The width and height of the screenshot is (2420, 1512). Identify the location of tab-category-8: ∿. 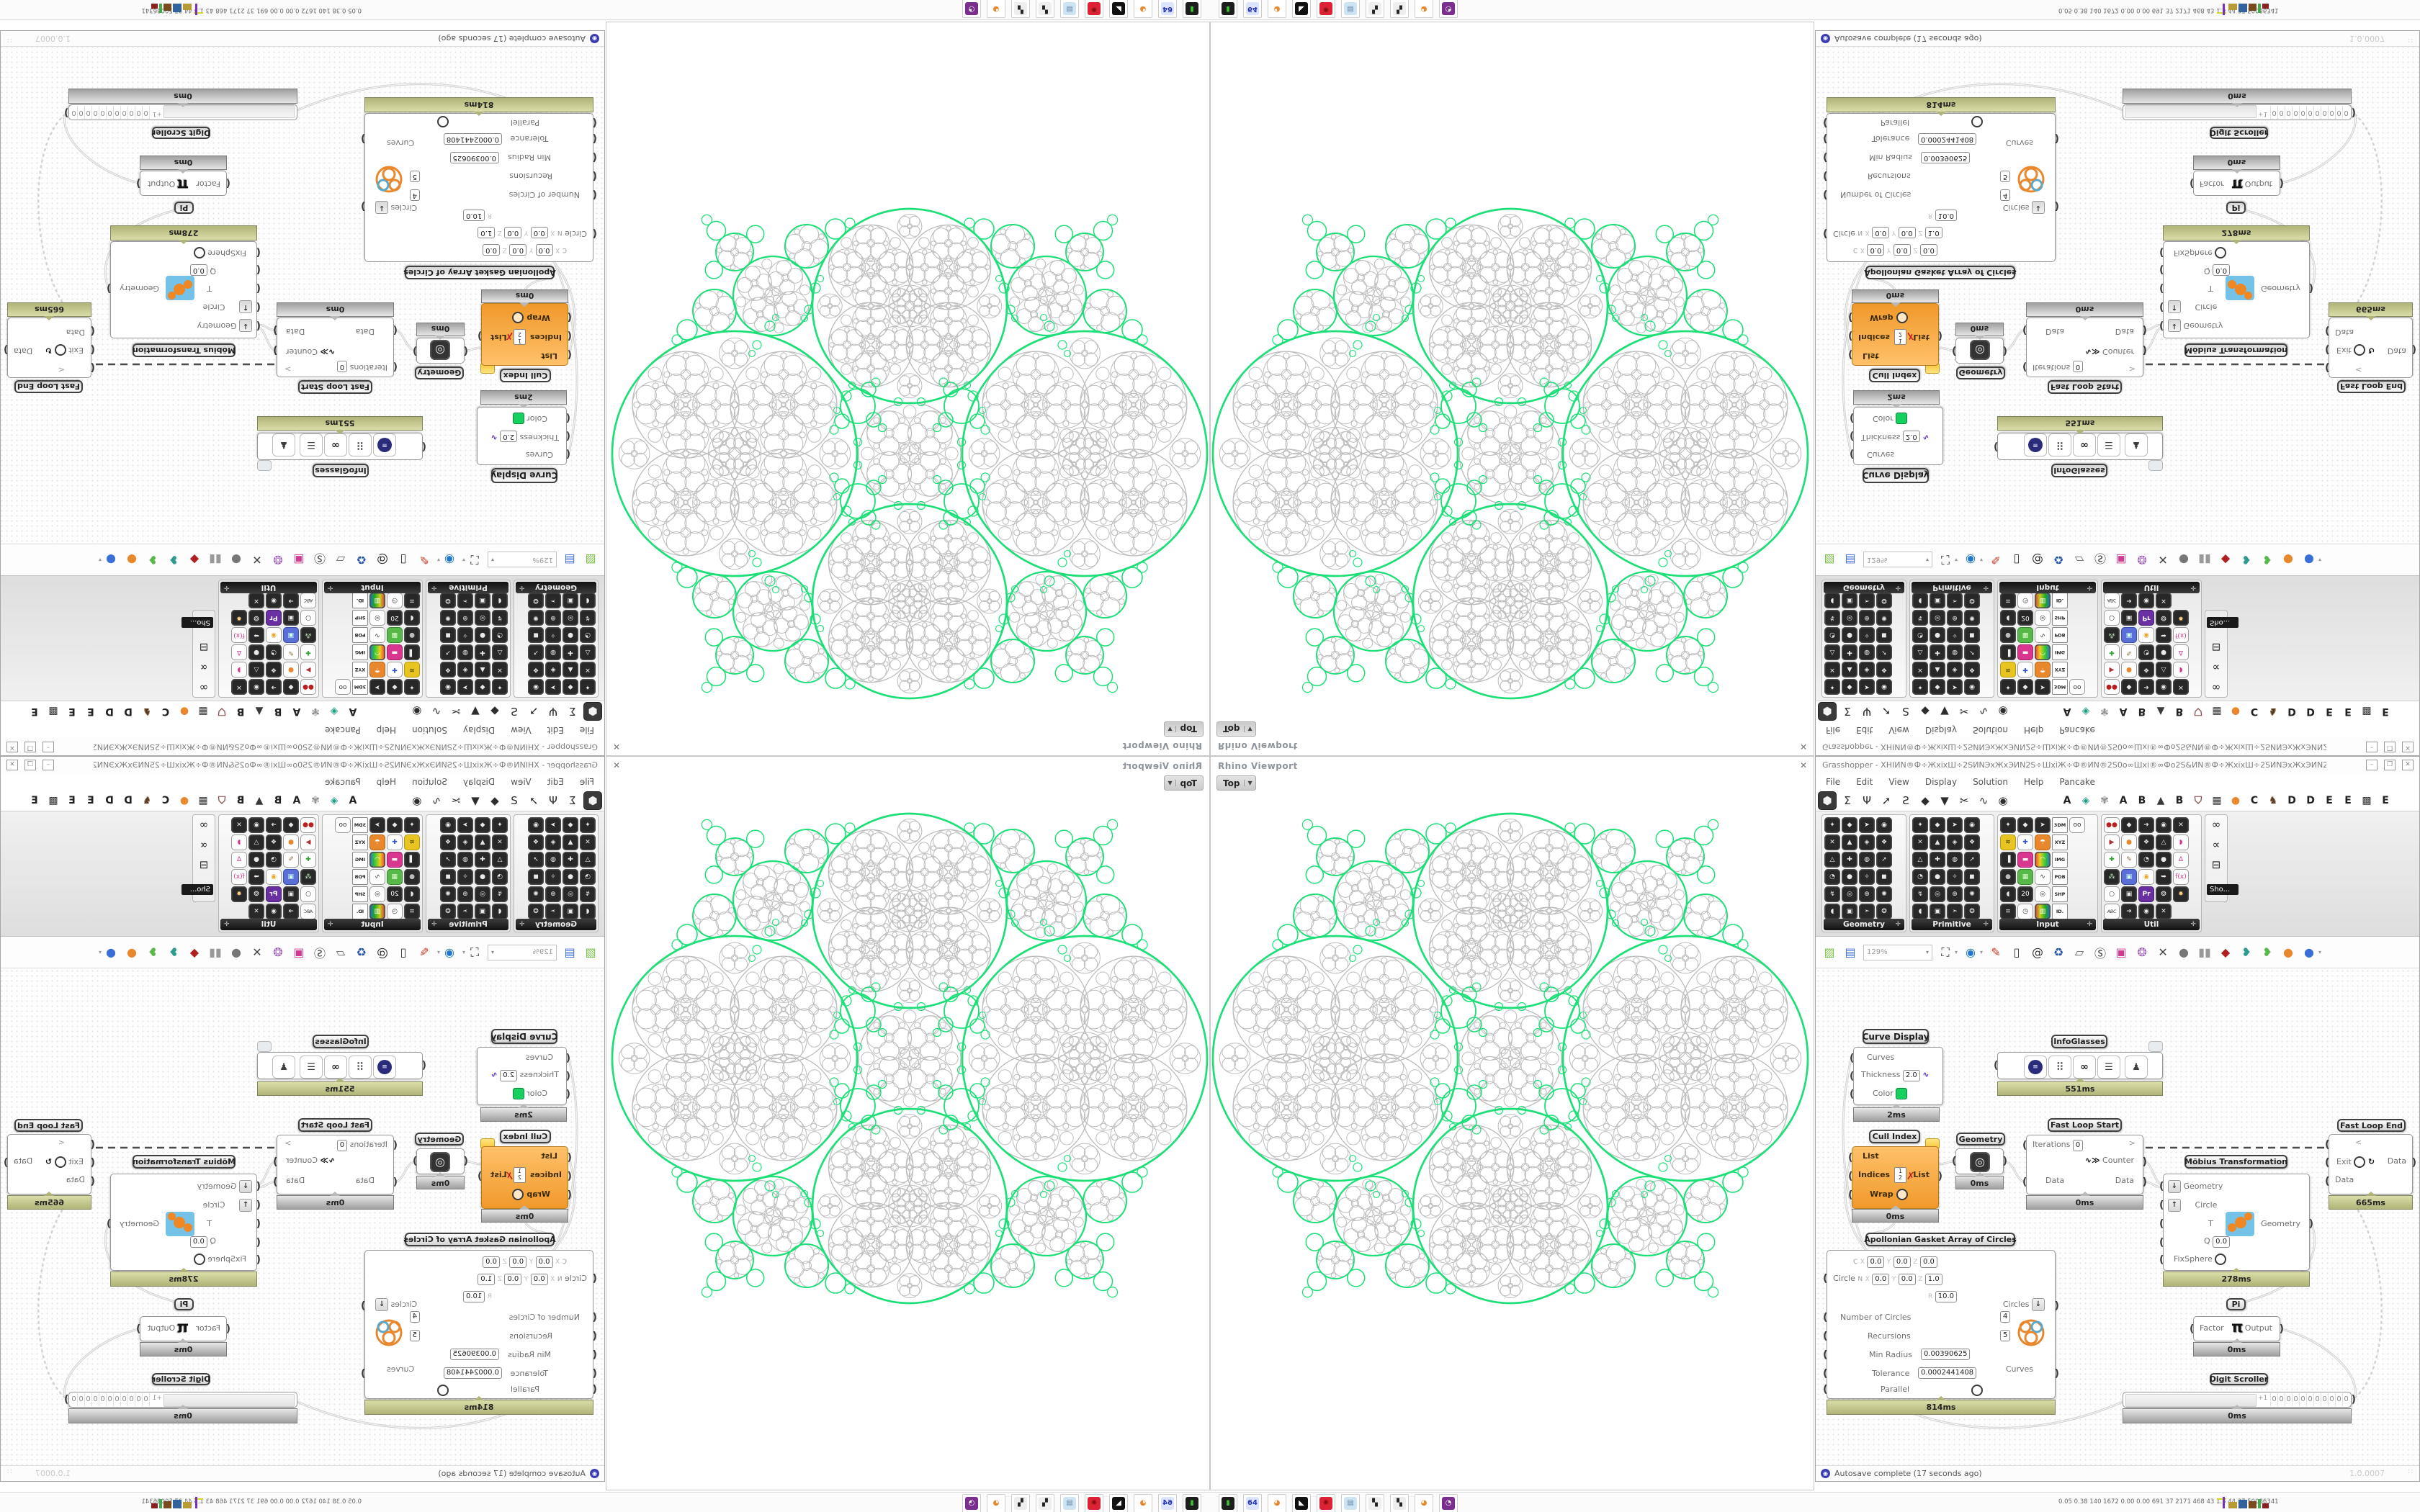
(1983, 712).